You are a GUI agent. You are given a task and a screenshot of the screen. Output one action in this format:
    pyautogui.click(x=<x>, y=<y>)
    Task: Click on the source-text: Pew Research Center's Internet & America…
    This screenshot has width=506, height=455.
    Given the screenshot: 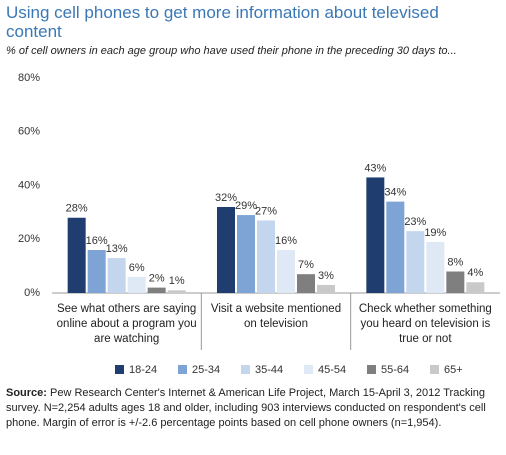 What is the action you would take?
    pyautogui.click(x=246, y=408)
    